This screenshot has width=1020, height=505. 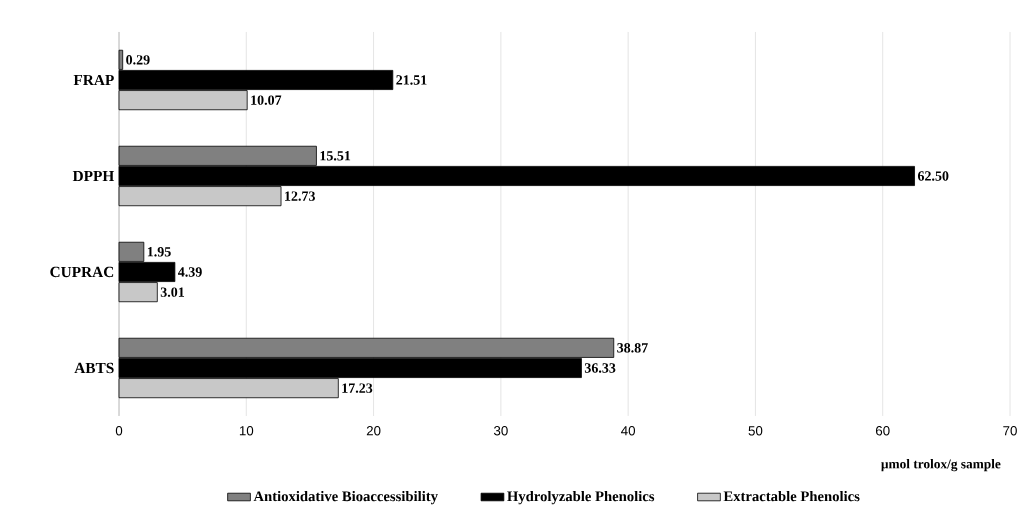 What do you see at coordinates (411, 80) in the screenshot?
I see `data-label: 21.51` at bounding box center [411, 80].